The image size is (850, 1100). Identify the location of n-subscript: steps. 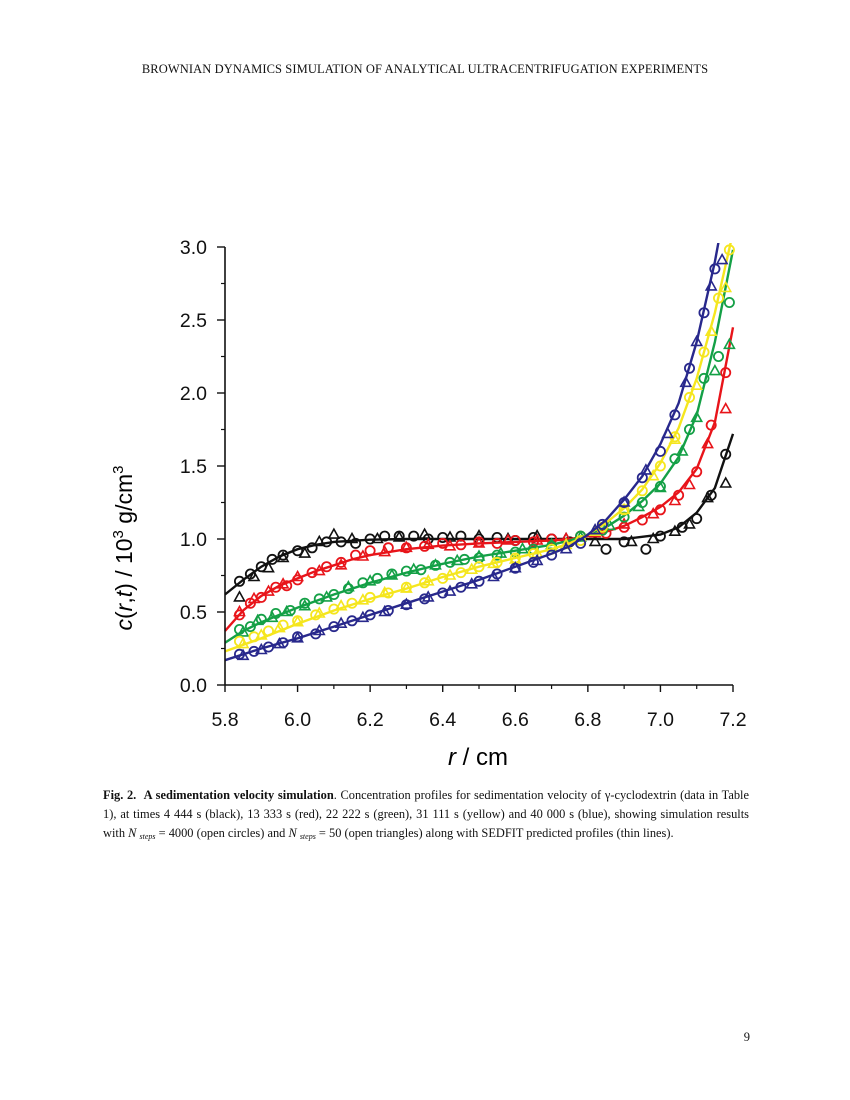
(147, 837).